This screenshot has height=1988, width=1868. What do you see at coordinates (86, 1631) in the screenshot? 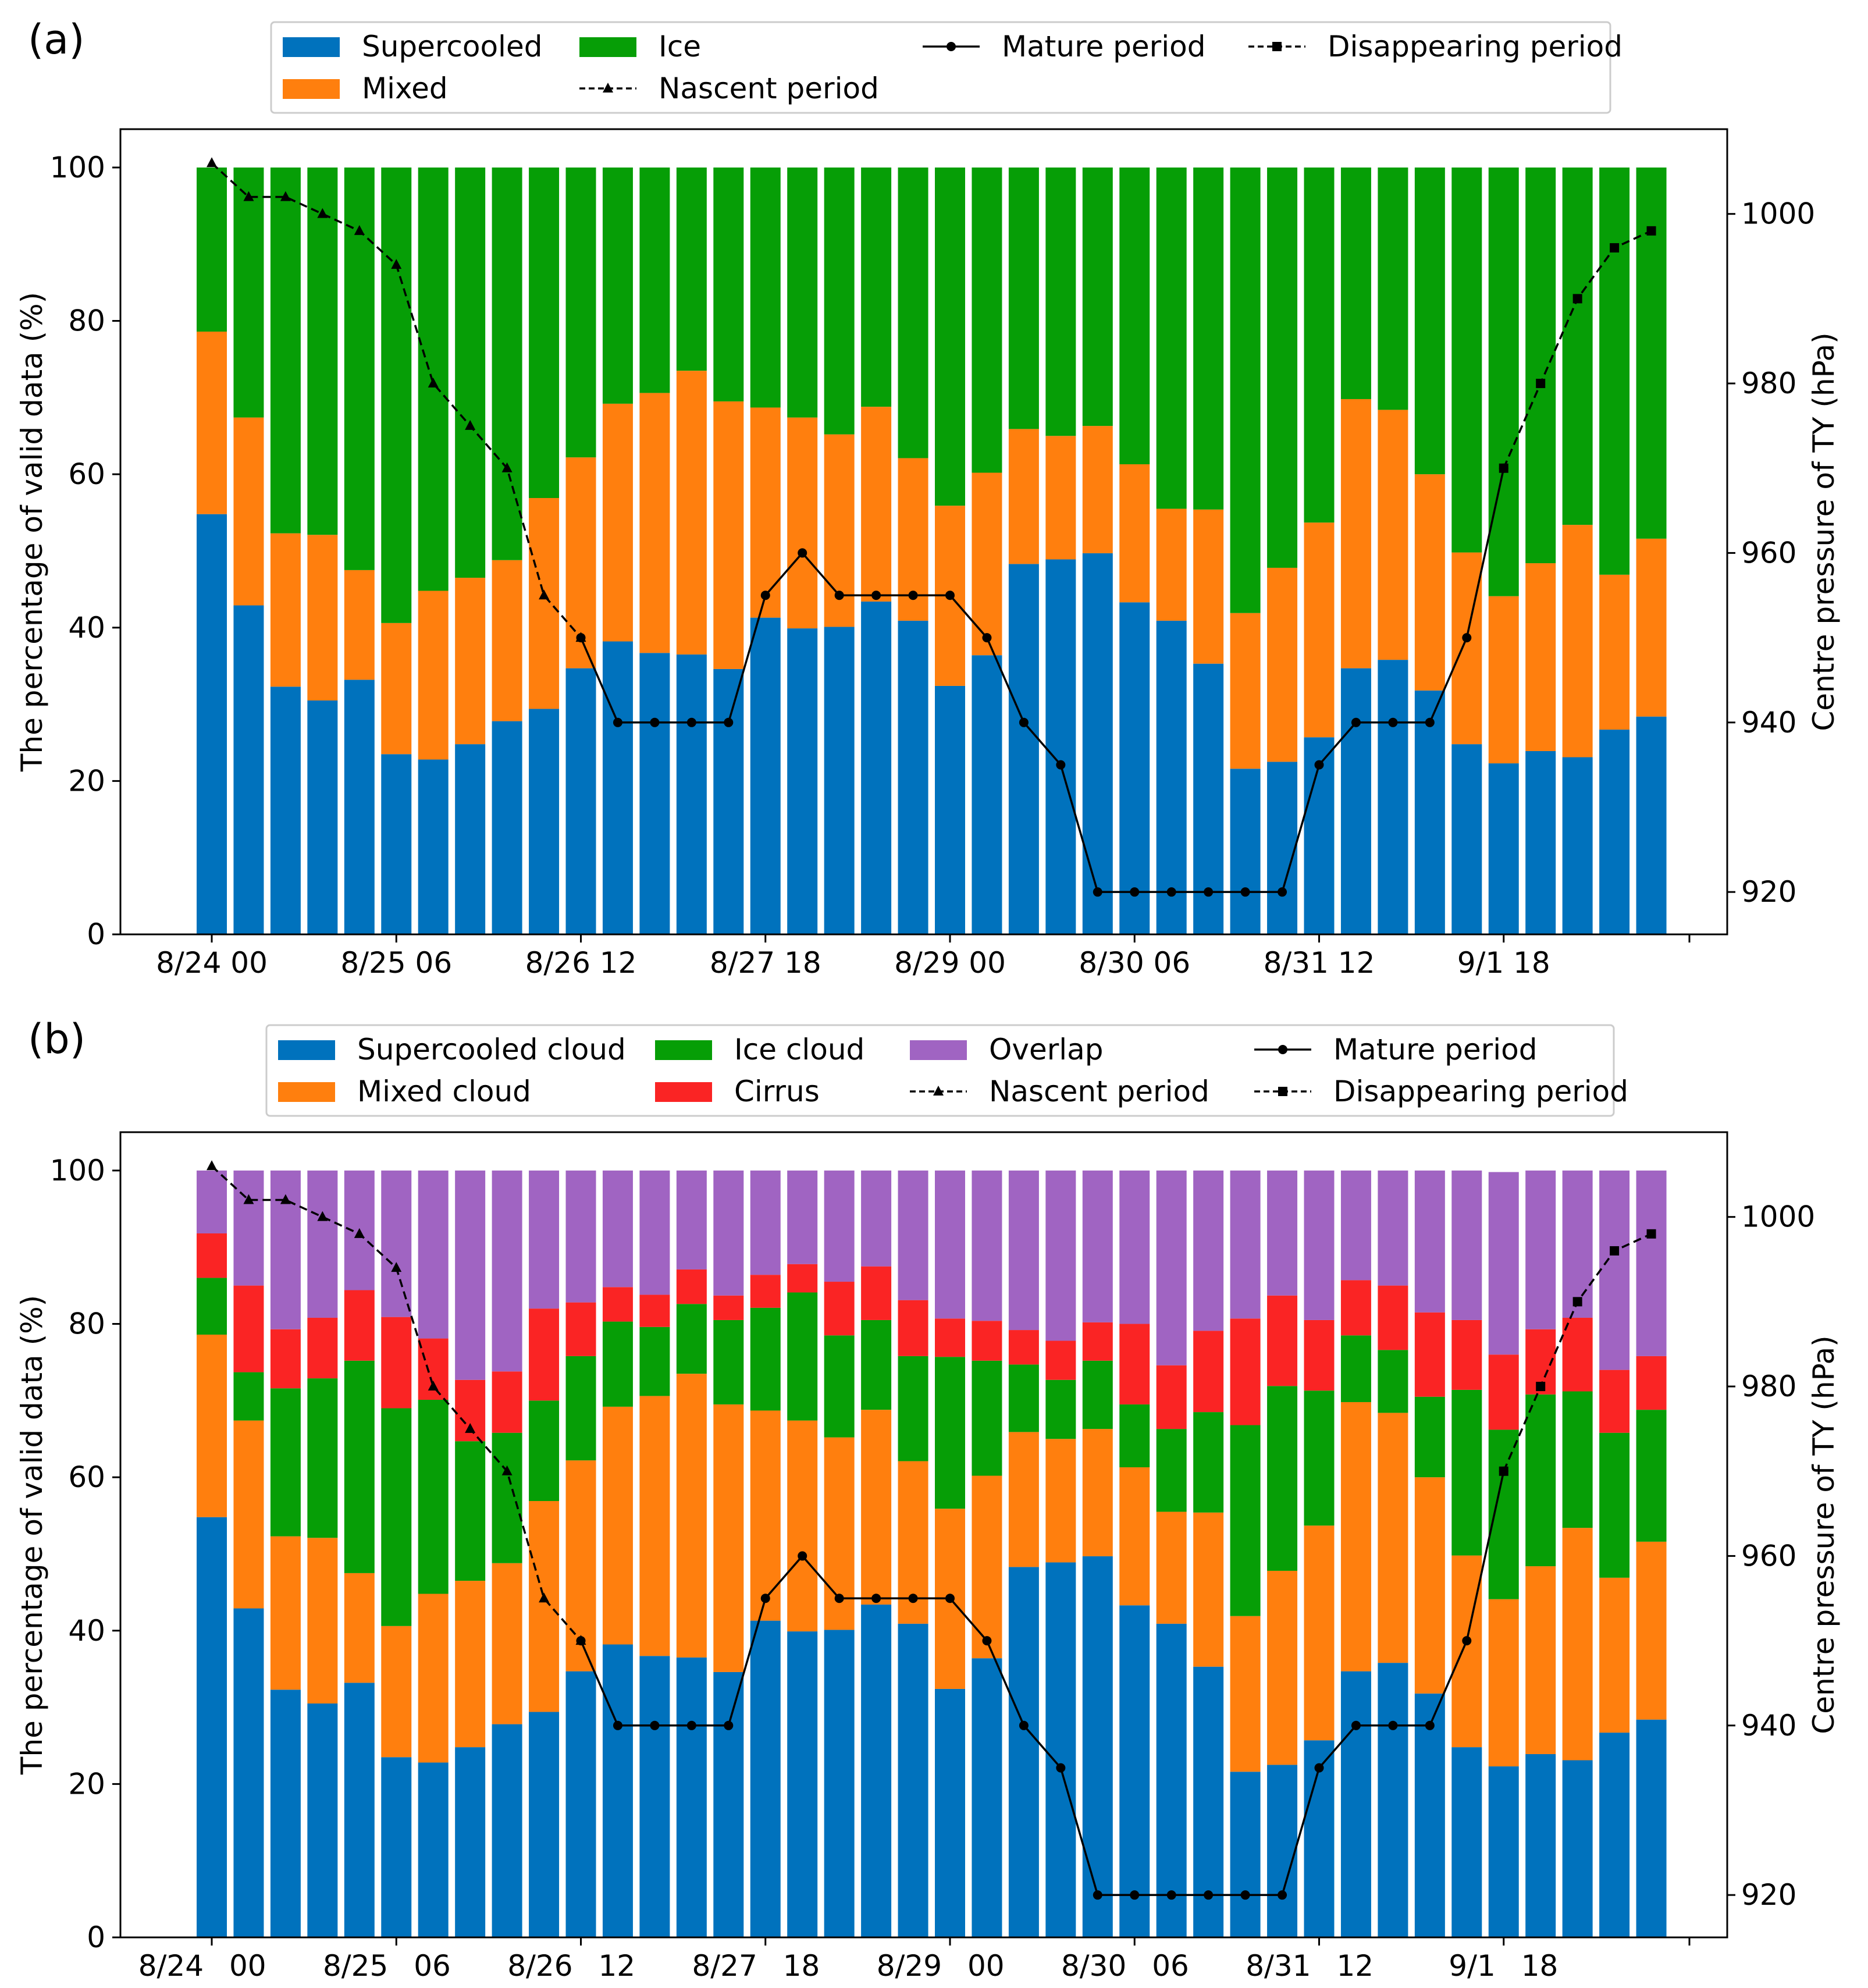
I see `y-tick-label-40: 40` at bounding box center [86, 1631].